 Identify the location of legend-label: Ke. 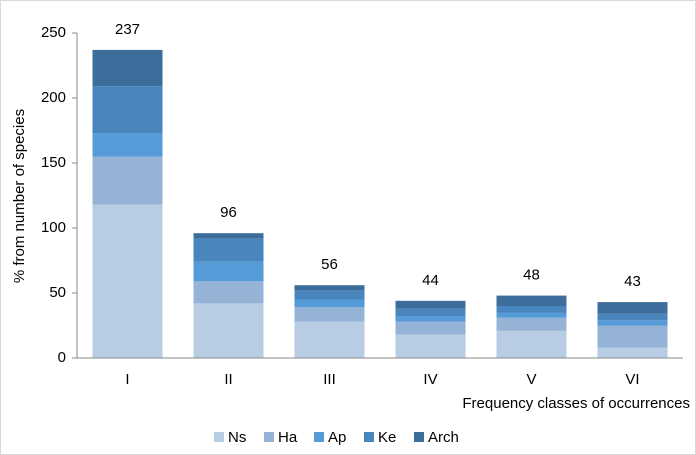
(387, 437).